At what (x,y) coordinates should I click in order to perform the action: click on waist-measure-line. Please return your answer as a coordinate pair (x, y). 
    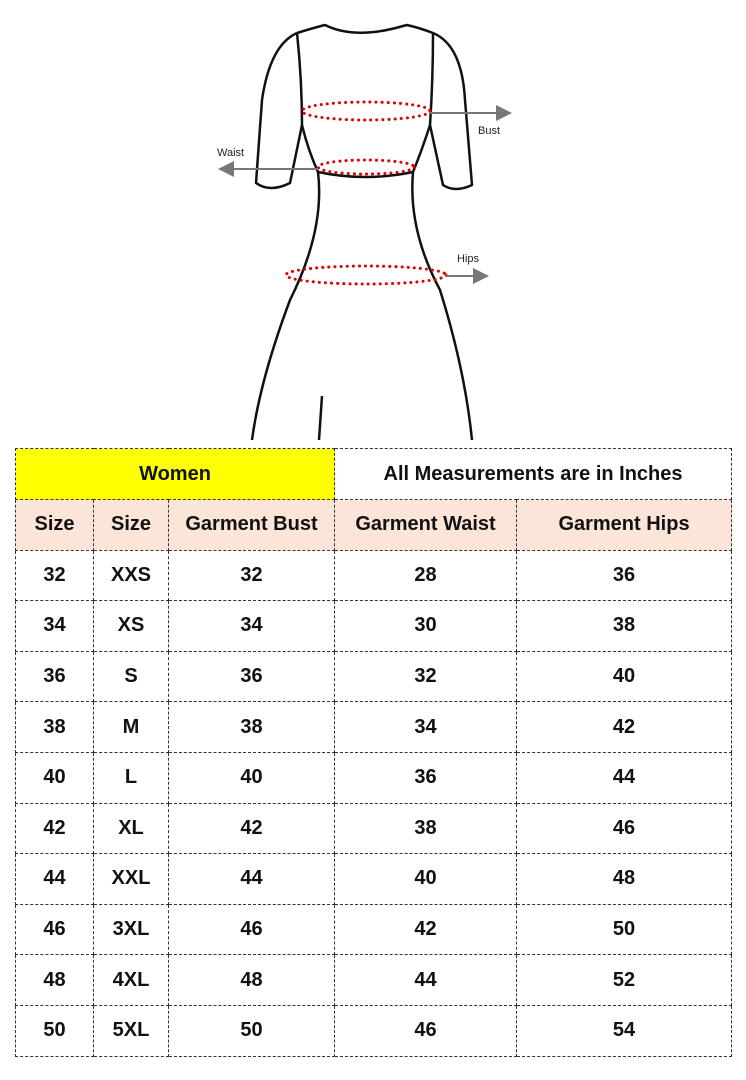
    Looking at the image, I should click on (366, 167).